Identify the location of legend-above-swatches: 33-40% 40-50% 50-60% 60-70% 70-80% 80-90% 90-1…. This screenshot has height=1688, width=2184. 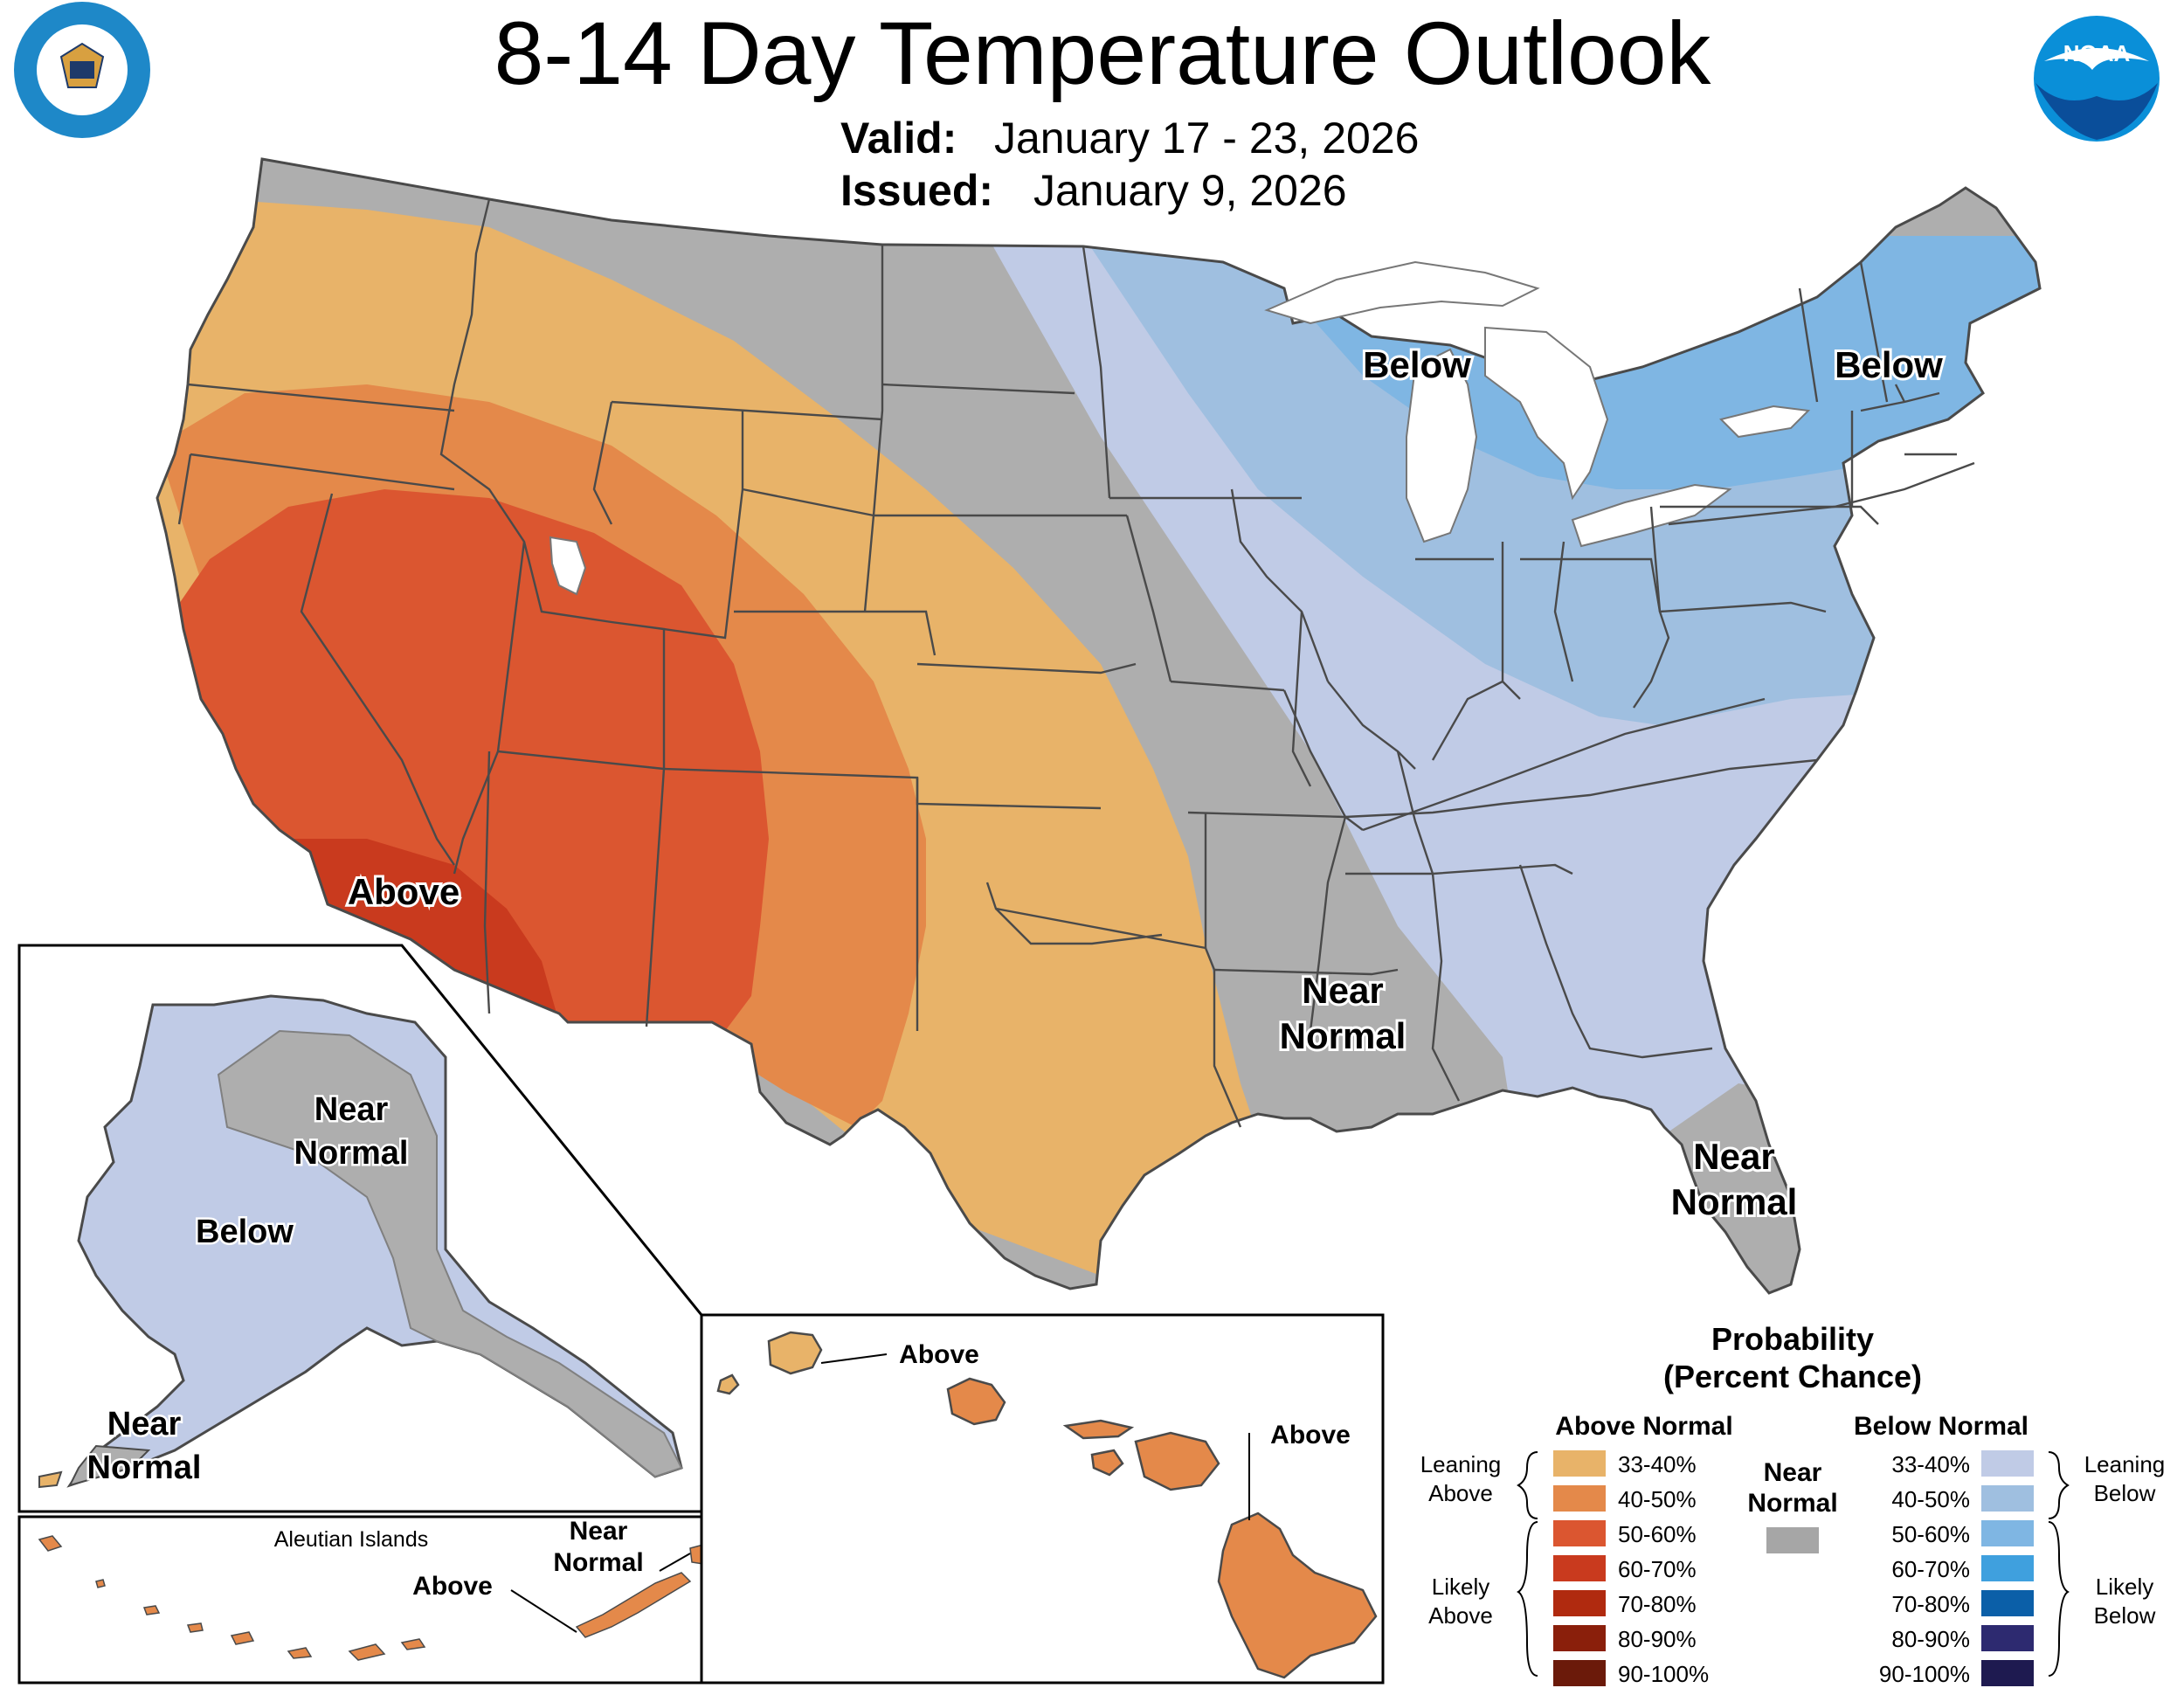
(1631, 1568).